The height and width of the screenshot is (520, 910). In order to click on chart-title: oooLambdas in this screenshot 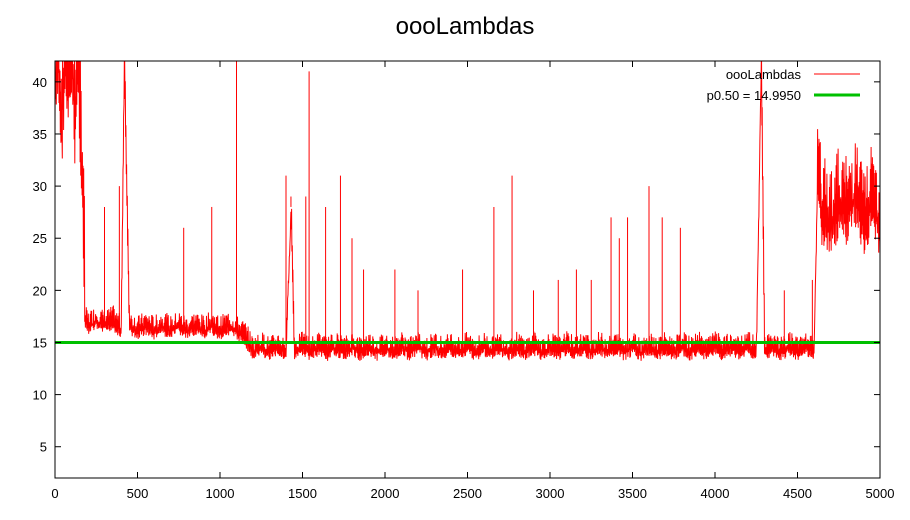, I will do `click(465, 26)`.